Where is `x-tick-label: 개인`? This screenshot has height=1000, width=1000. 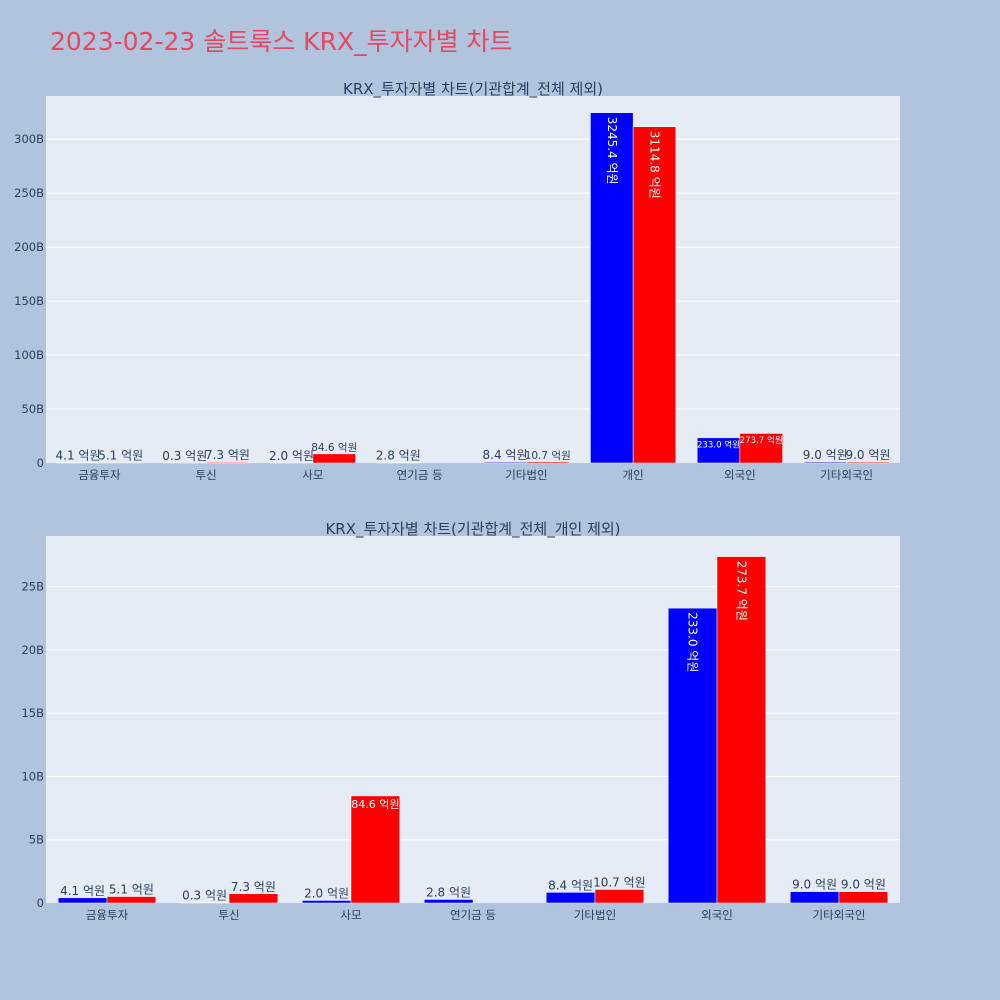 x-tick-label: 개인 is located at coordinates (633, 474).